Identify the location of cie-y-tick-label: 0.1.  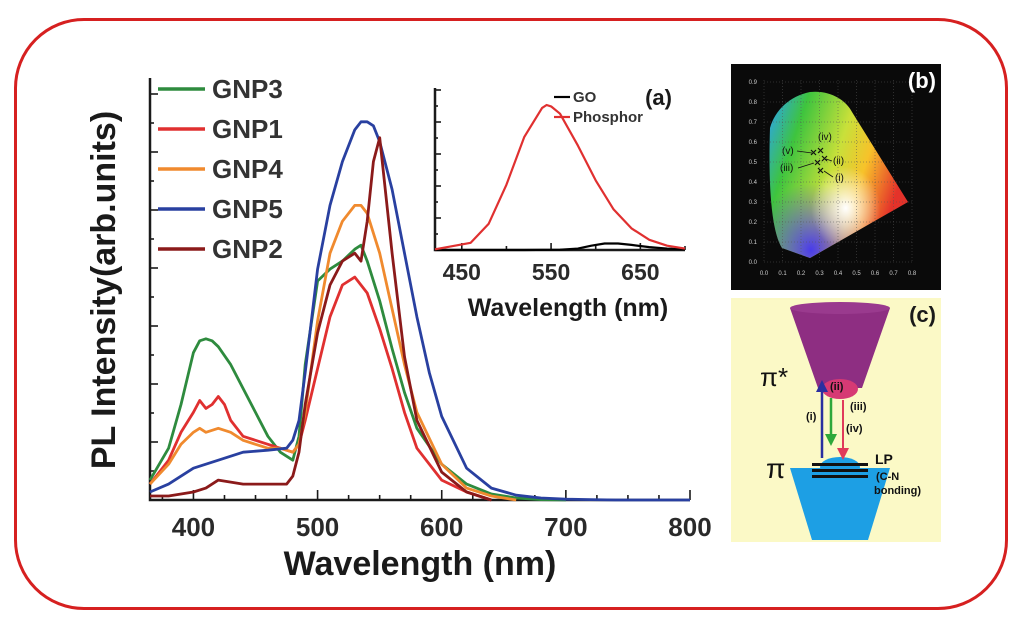
(753, 243).